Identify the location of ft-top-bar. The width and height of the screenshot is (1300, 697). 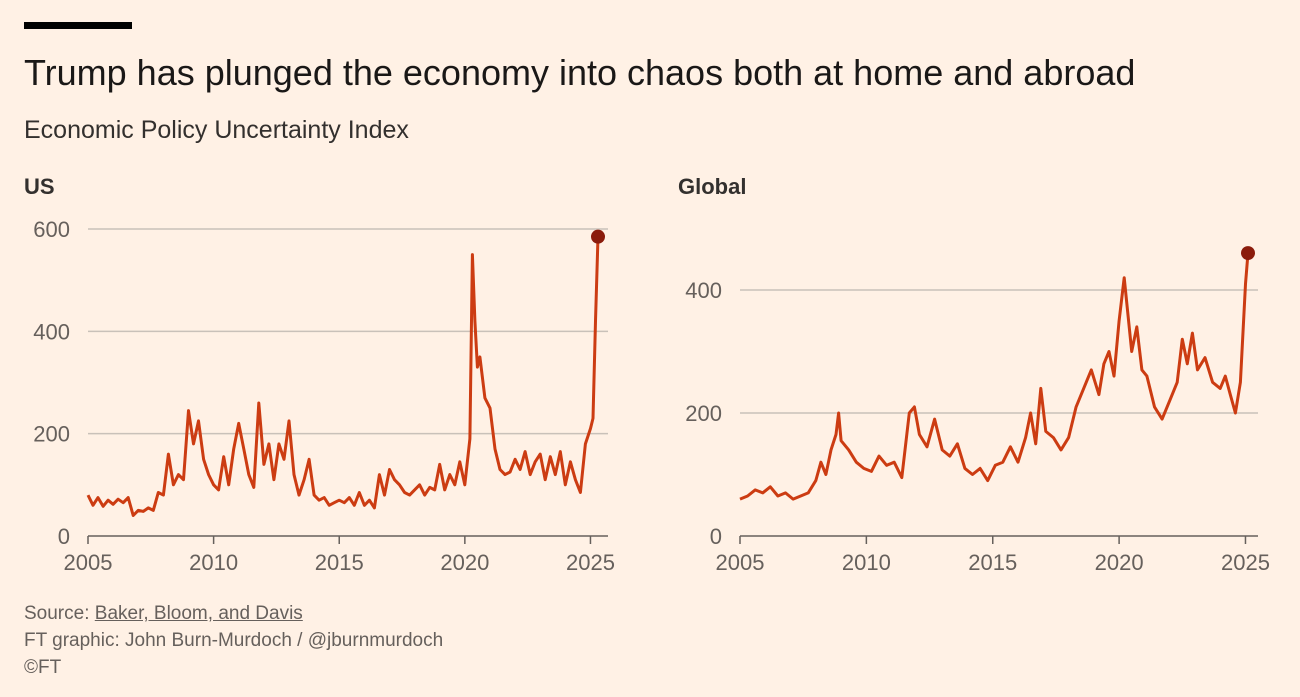
(78, 25).